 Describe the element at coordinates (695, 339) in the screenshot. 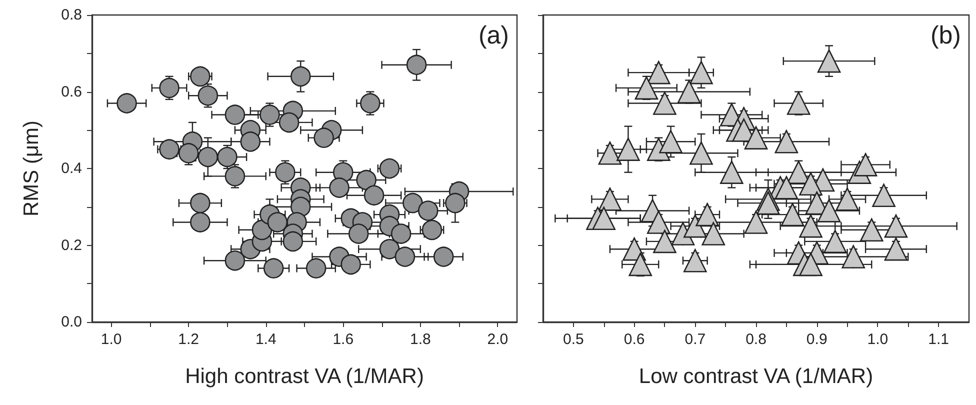

I see `x-tick-label: 0.7` at that location.